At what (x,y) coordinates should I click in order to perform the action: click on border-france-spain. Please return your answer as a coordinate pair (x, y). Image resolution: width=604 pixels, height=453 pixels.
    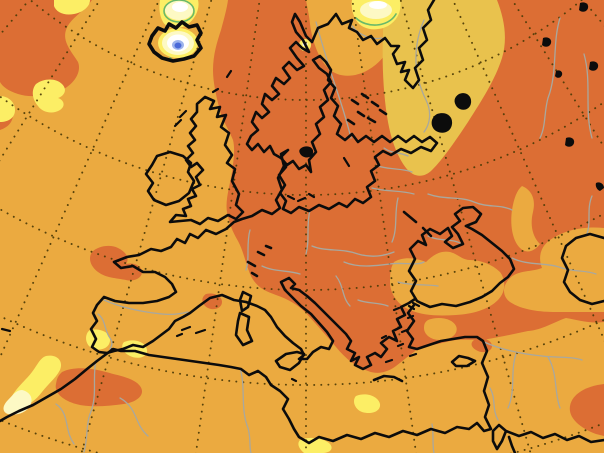
    Looking at the image, I should click on (146, 307).